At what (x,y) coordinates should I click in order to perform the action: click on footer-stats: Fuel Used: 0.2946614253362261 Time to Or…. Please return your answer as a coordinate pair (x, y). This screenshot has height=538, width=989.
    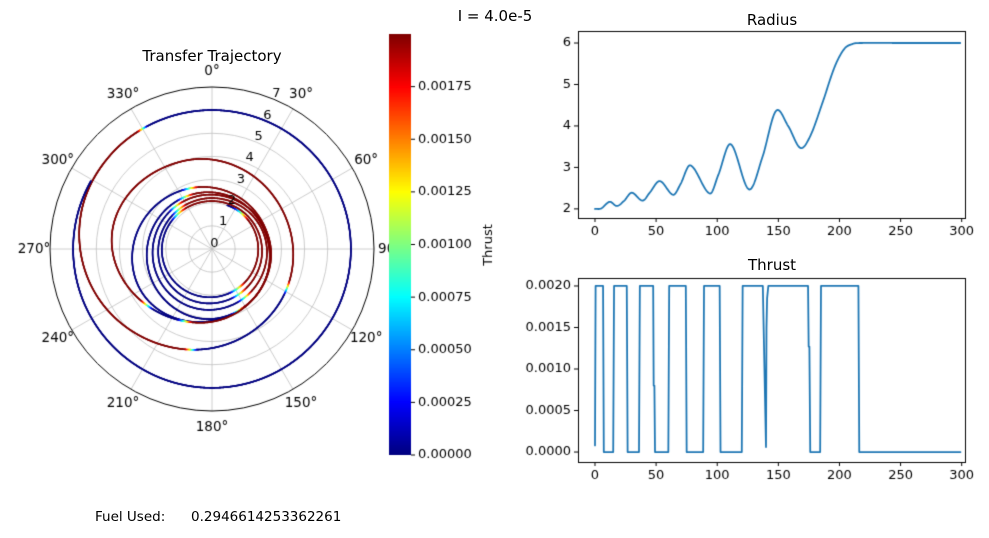
    Looking at the image, I should click on (218, 504).